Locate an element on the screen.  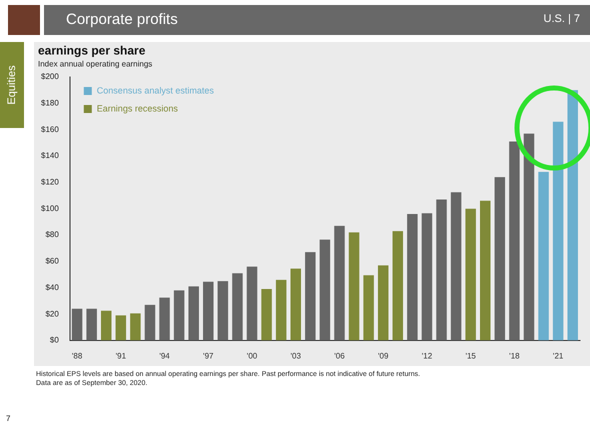
text: 7 is located at coordinates (8, 418).